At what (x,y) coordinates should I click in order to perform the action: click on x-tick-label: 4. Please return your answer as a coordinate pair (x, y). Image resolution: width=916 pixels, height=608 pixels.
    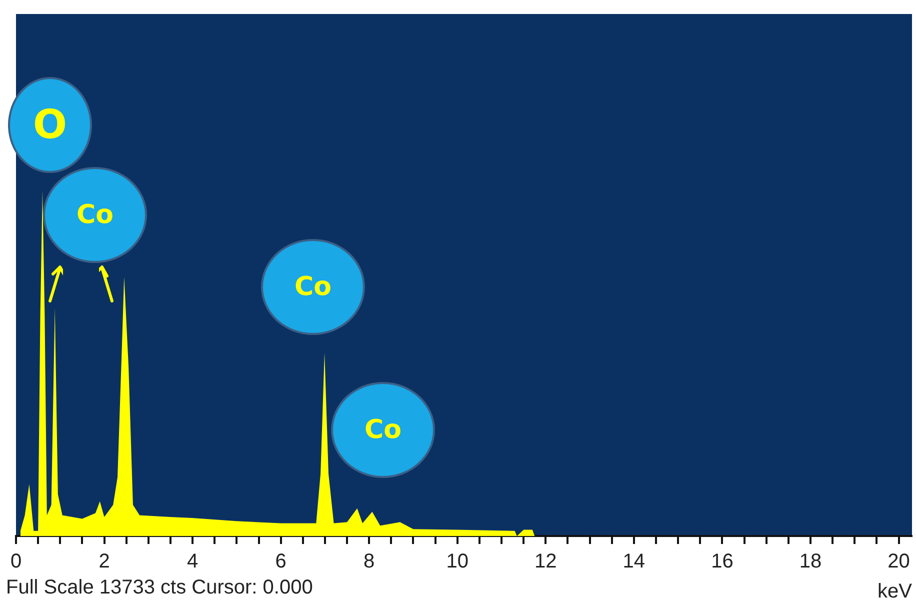
    Looking at the image, I should click on (192, 561).